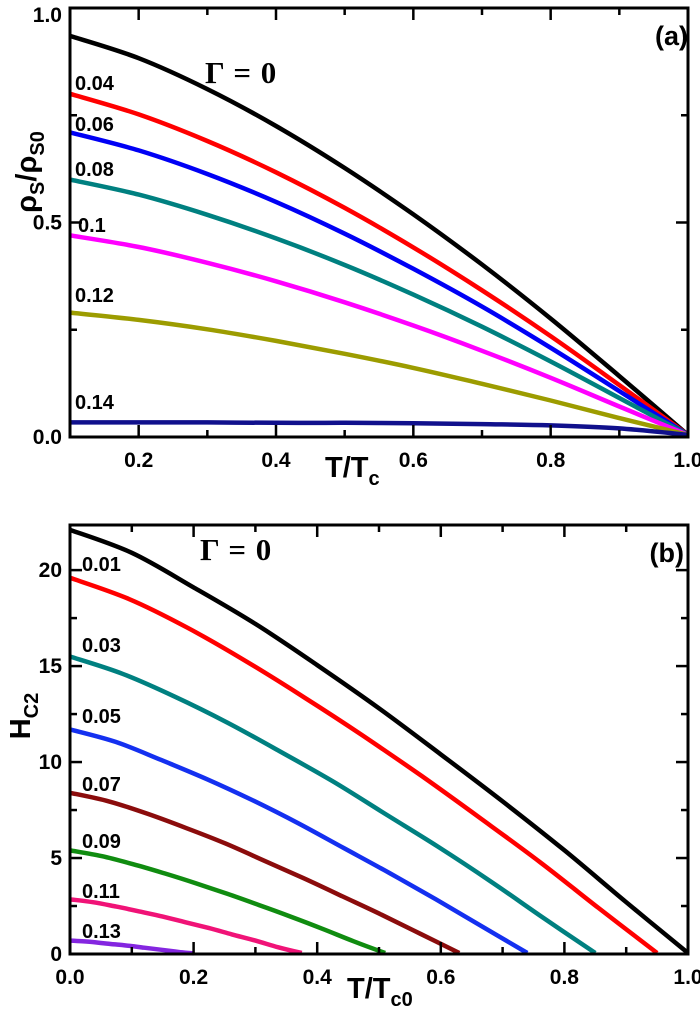 The height and width of the screenshot is (1016, 700). What do you see at coordinates (101, 646) in the screenshot?
I see `curve-label-0.03: 0.03` at bounding box center [101, 646].